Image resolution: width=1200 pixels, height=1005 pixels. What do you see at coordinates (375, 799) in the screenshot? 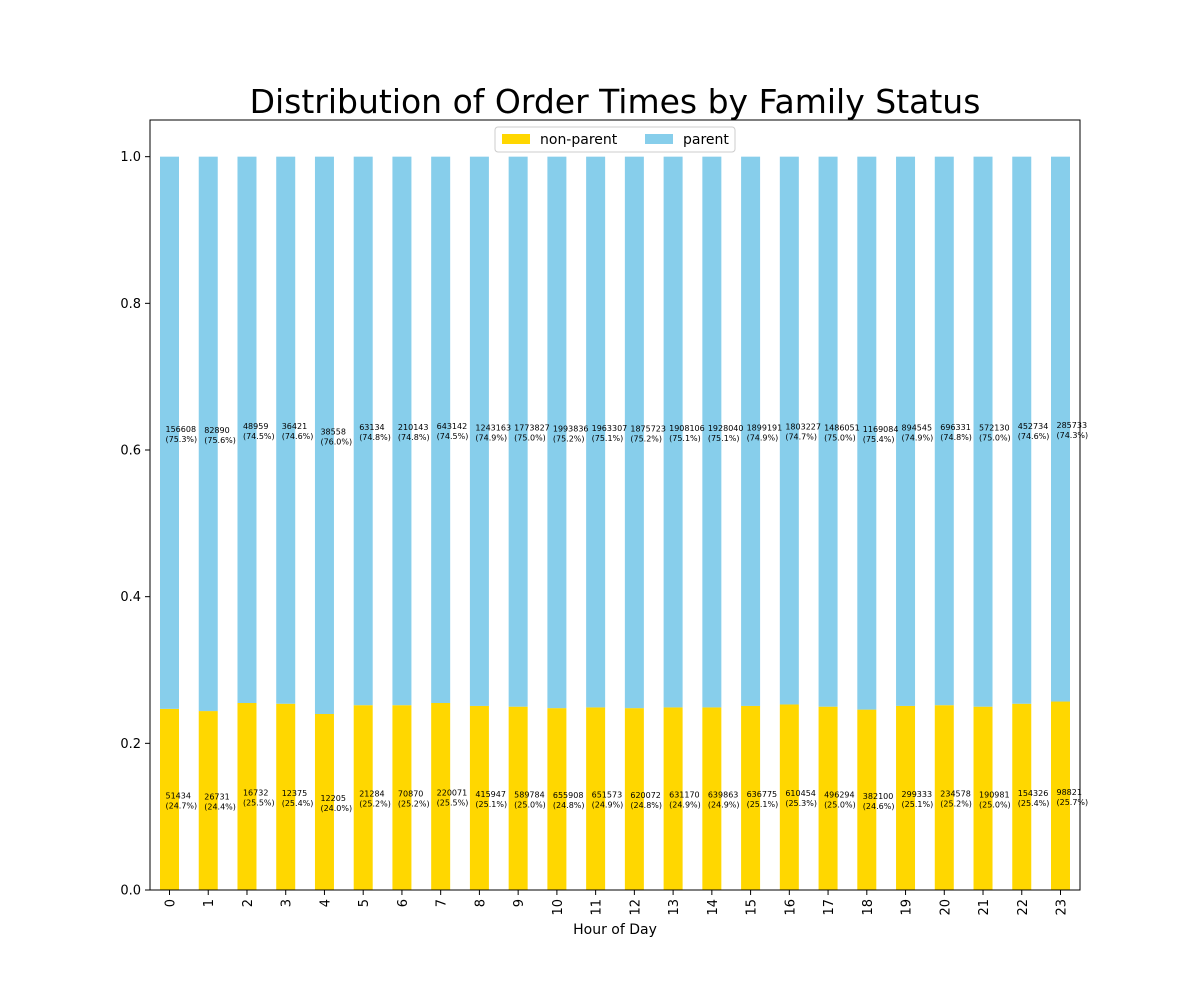
I see `data-label-non-parent-hour-5: 21284 (25.2%)` at bounding box center [375, 799].